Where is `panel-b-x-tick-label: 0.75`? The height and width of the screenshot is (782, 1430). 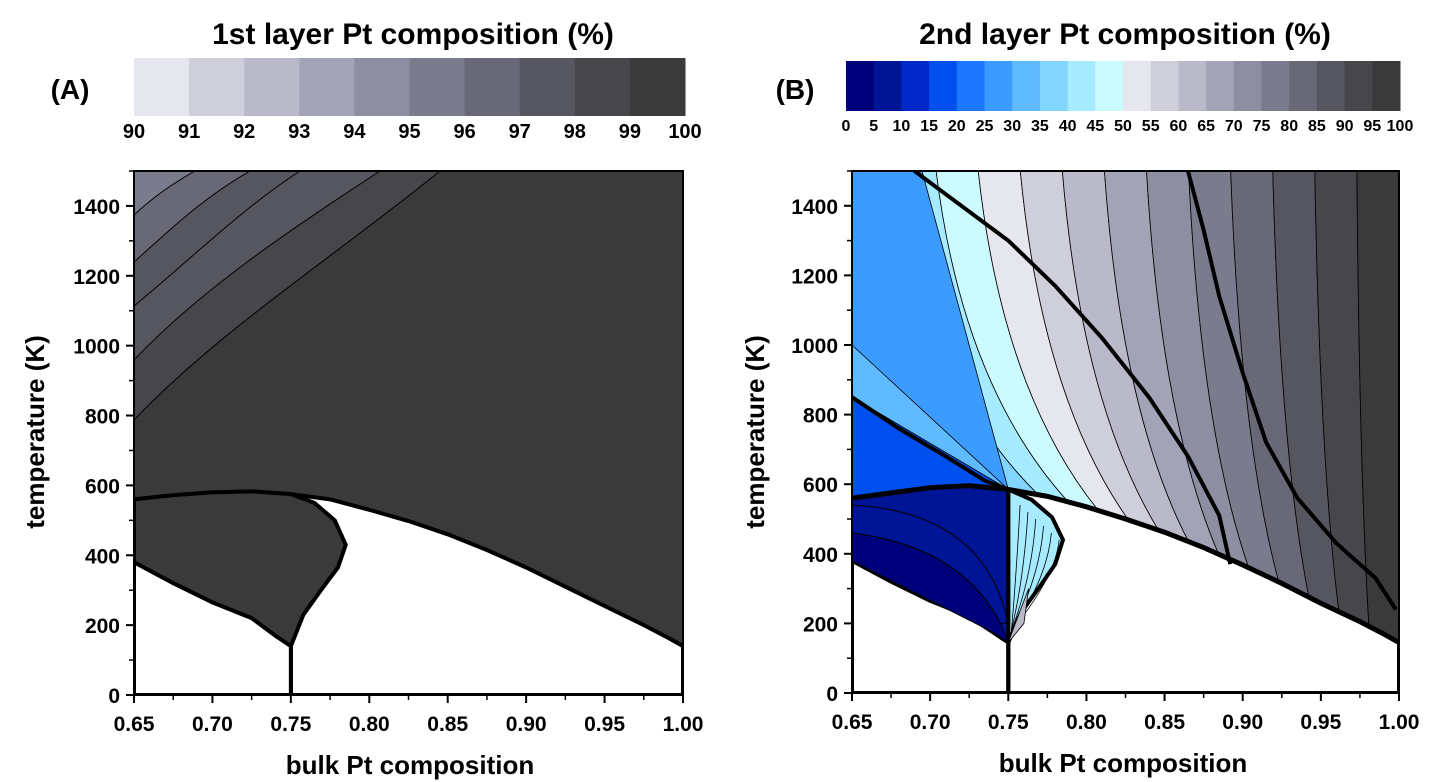
panel-b-x-tick-label: 0.75 is located at coordinates (1008, 722).